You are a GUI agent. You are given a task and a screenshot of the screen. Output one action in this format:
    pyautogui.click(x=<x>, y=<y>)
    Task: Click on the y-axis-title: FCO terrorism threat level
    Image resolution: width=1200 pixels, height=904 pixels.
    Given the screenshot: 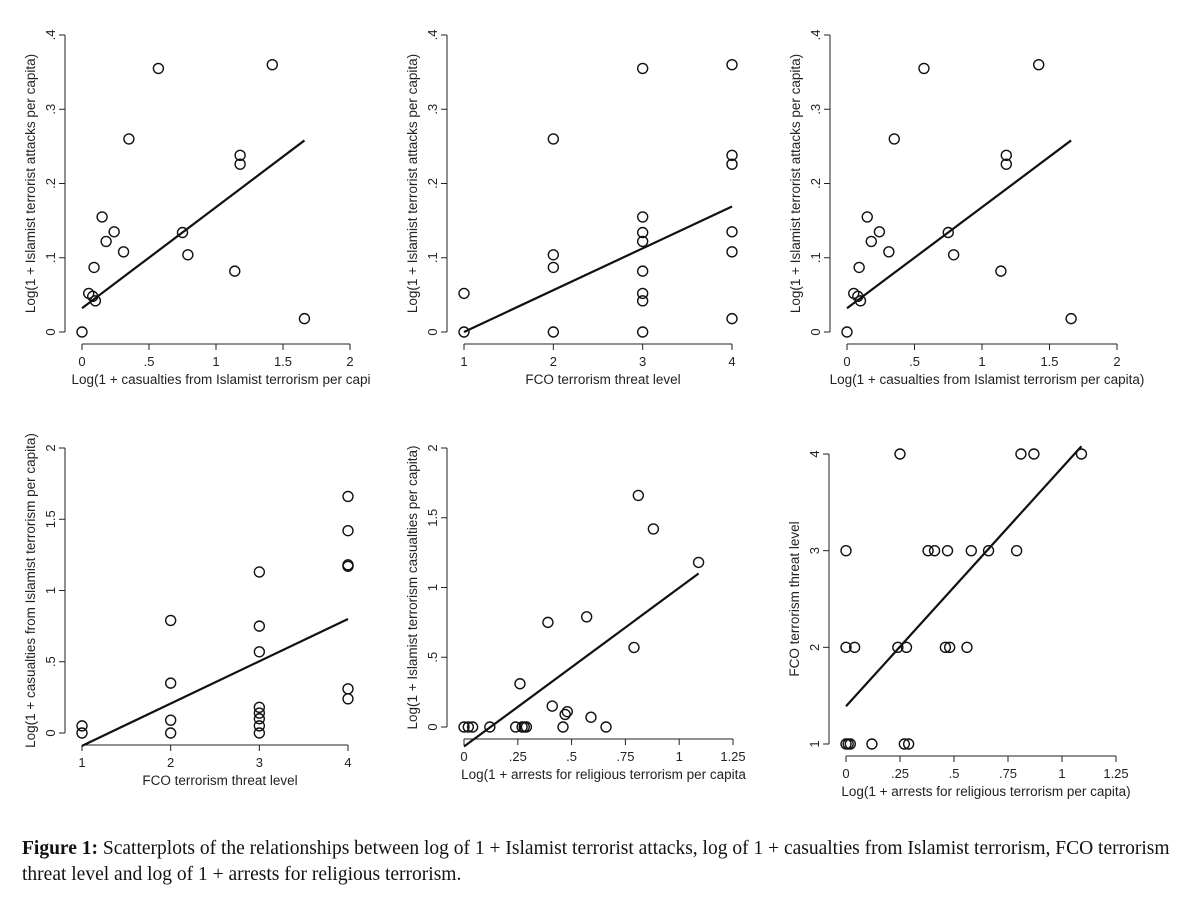 What is the action you would take?
    pyautogui.click(x=794, y=598)
    